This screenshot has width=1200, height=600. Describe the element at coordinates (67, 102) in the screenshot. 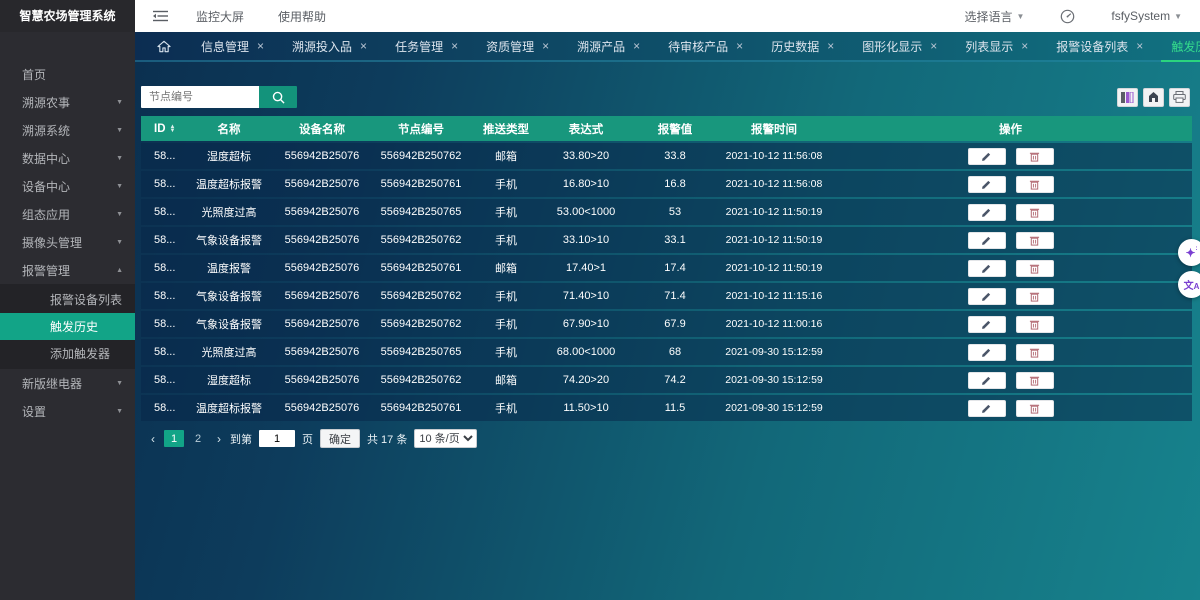

I see `sidebar-item: 溯源农事 ▼` at that location.